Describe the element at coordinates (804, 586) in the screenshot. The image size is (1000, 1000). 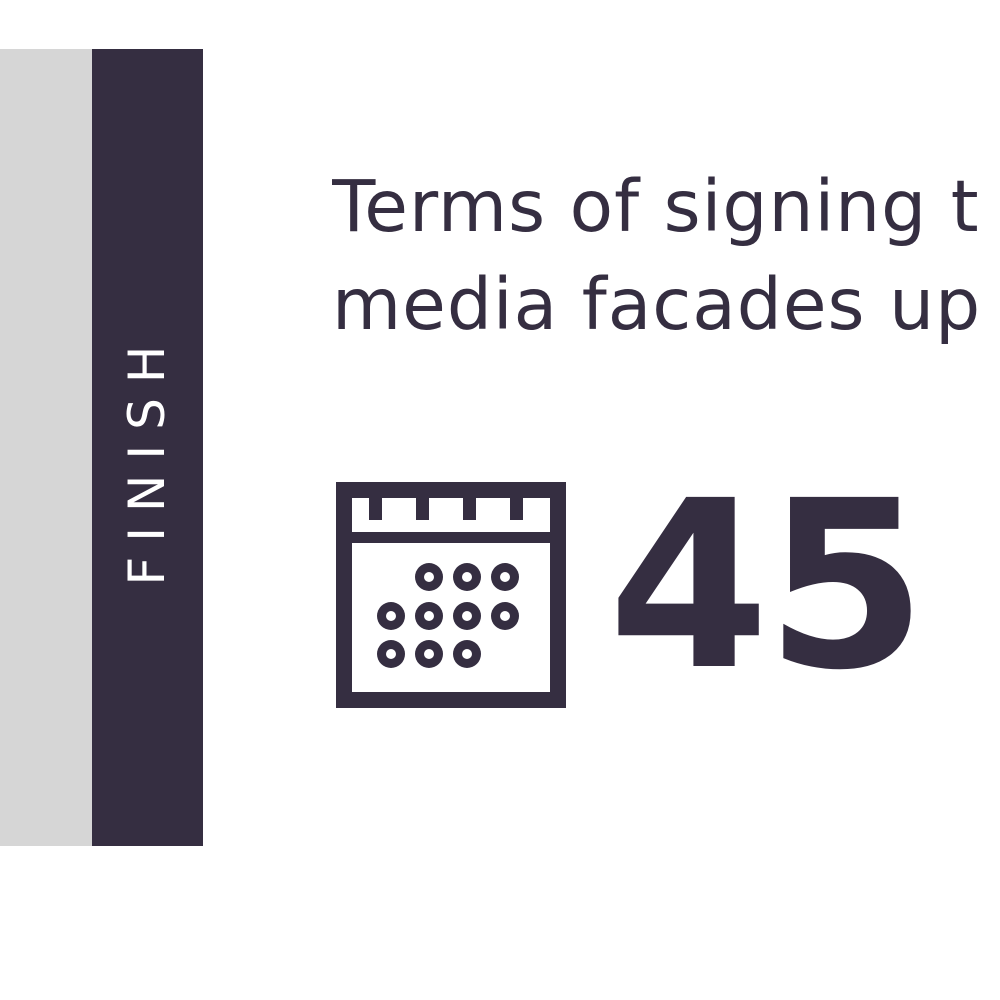
I see `duration-value: 45 –` at that location.